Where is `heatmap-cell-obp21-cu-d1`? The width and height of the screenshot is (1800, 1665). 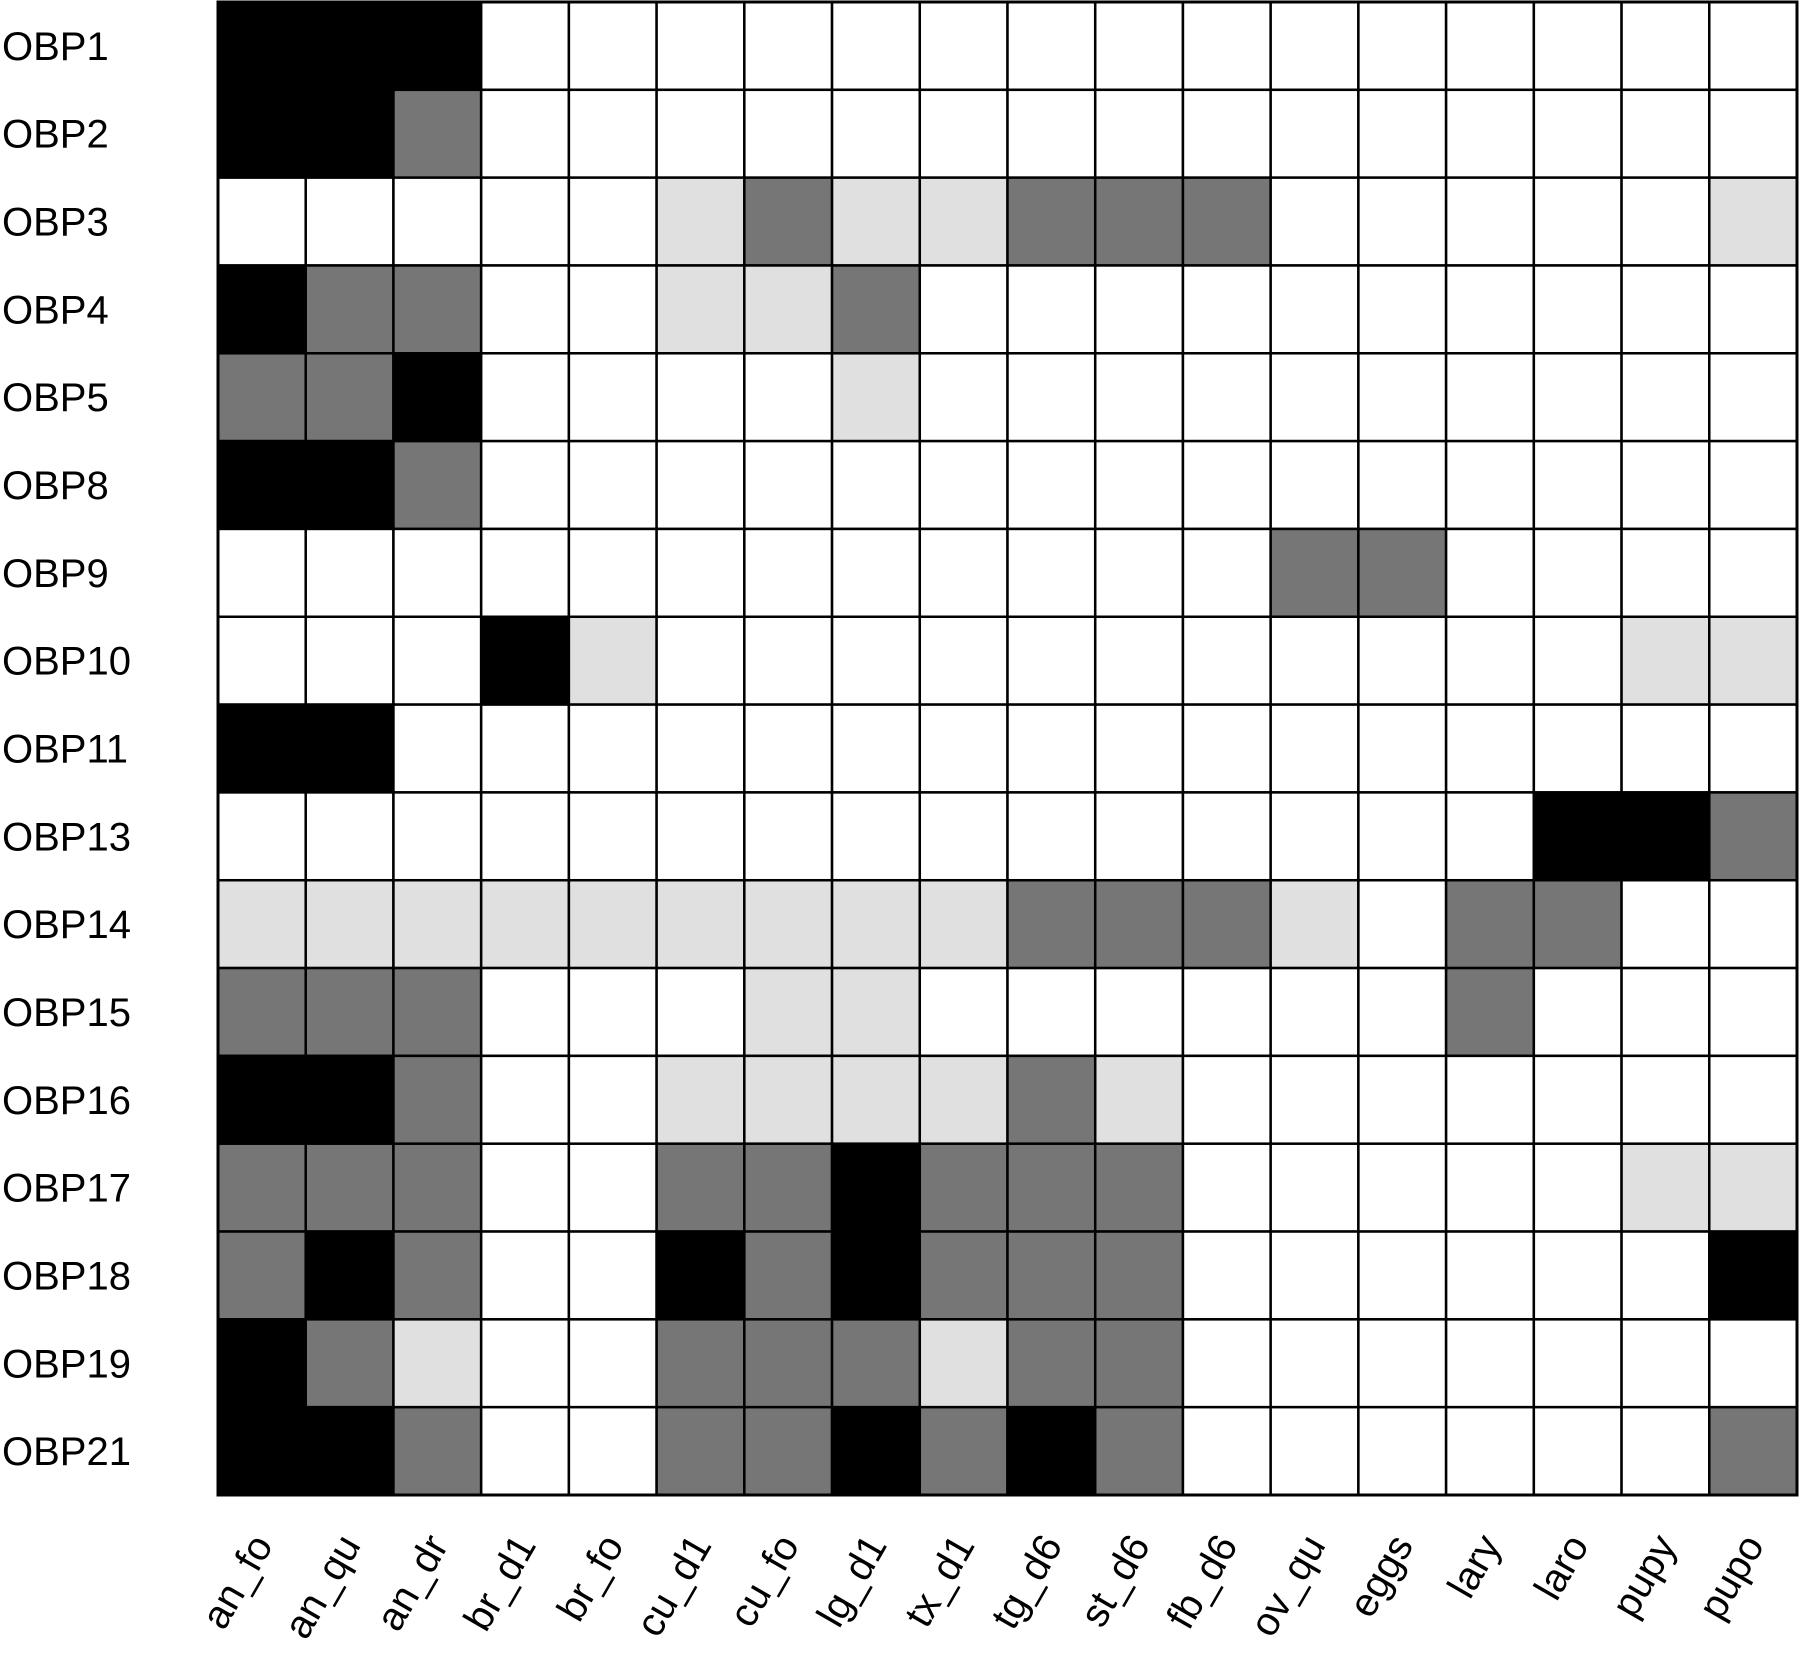 heatmap-cell-obp21-cu-d1 is located at coordinates (700, 1451).